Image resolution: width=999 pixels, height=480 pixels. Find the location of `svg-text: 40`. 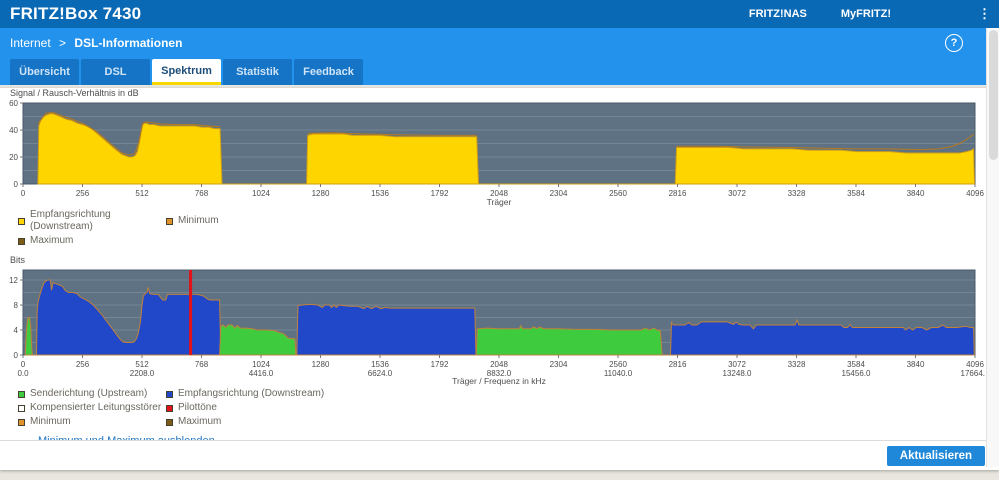

svg-text: 40 is located at coordinates (13, 130).